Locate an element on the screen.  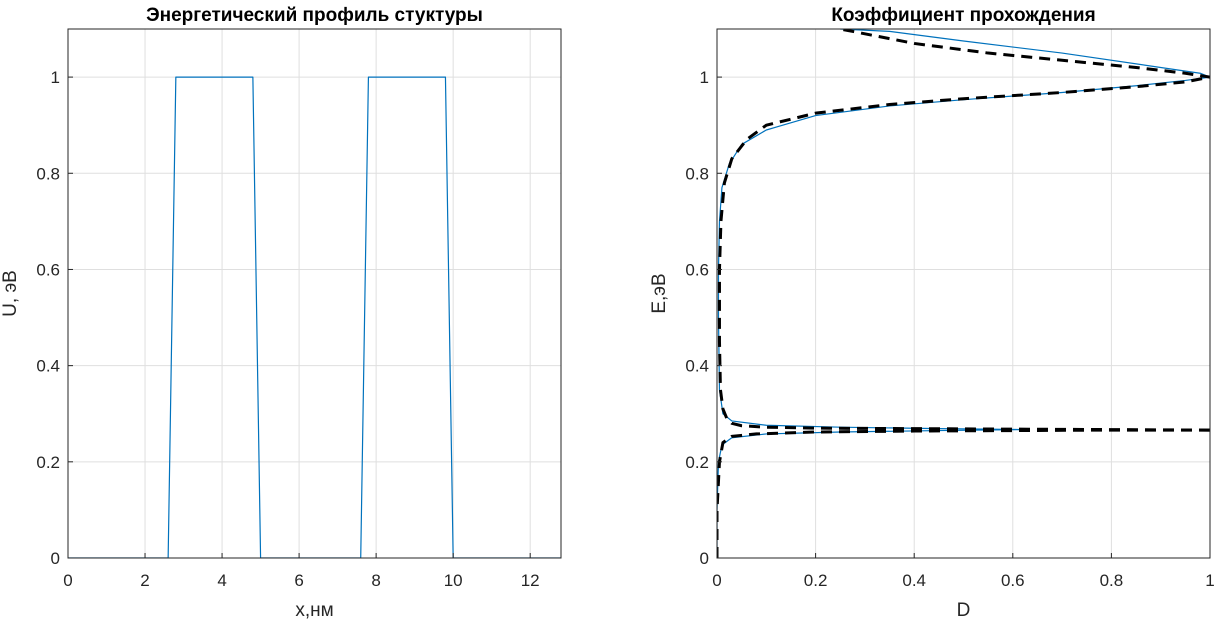
transmission-x-axis-label: D is located at coordinates (964, 610).